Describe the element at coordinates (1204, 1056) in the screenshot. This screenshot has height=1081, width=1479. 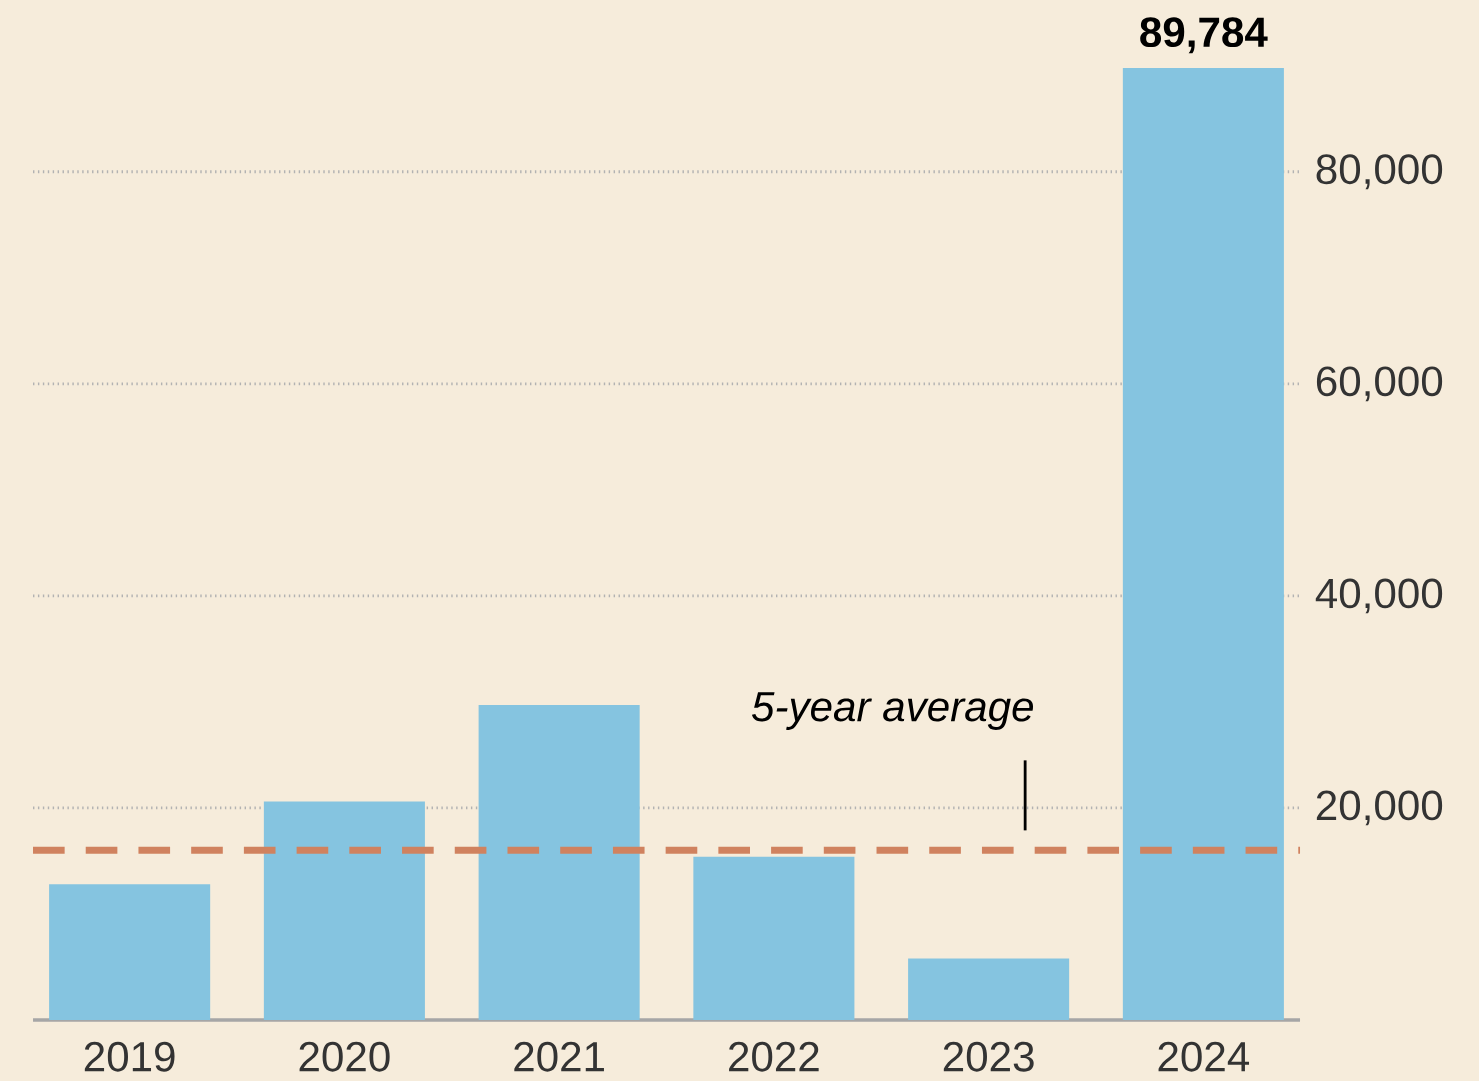
I see `x-tick-label: 2024` at that location.